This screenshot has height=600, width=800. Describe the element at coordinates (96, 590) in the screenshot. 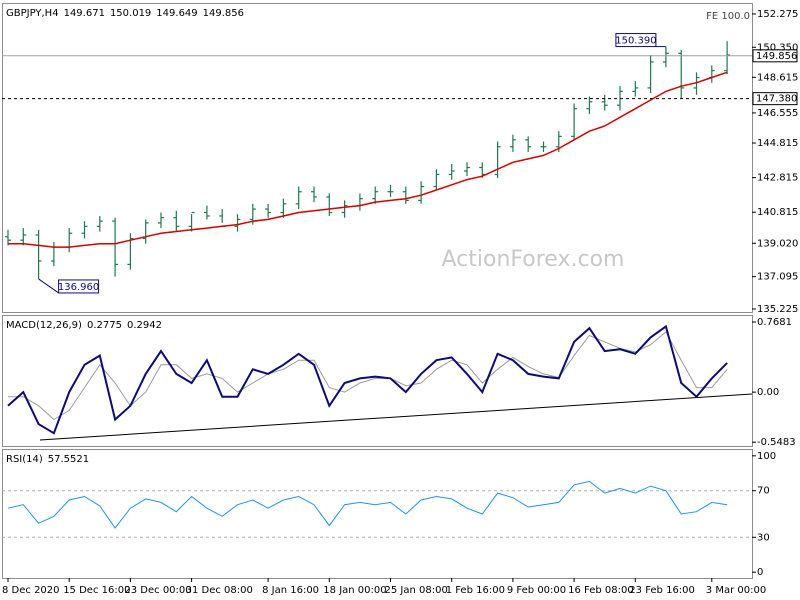

I see `x-tick-label: 15 Dec 16:00` at that location.